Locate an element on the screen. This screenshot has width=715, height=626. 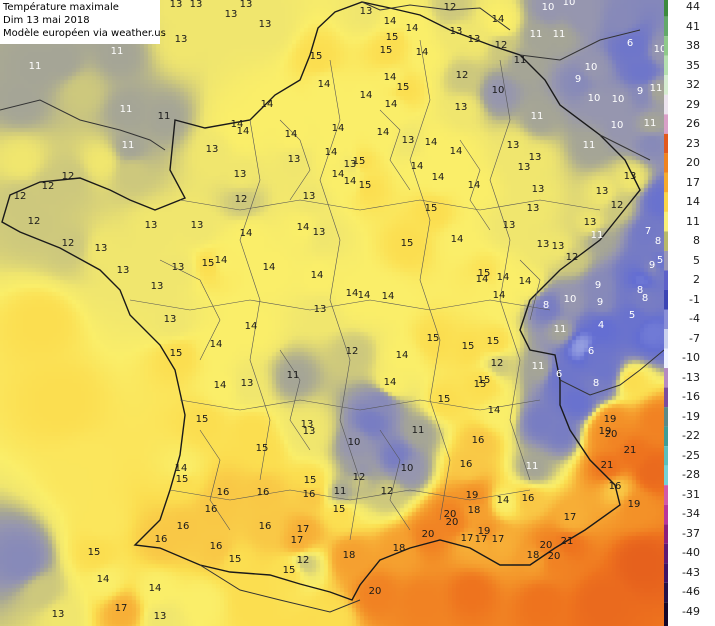
italy-border is located at coordinates (611, 372).